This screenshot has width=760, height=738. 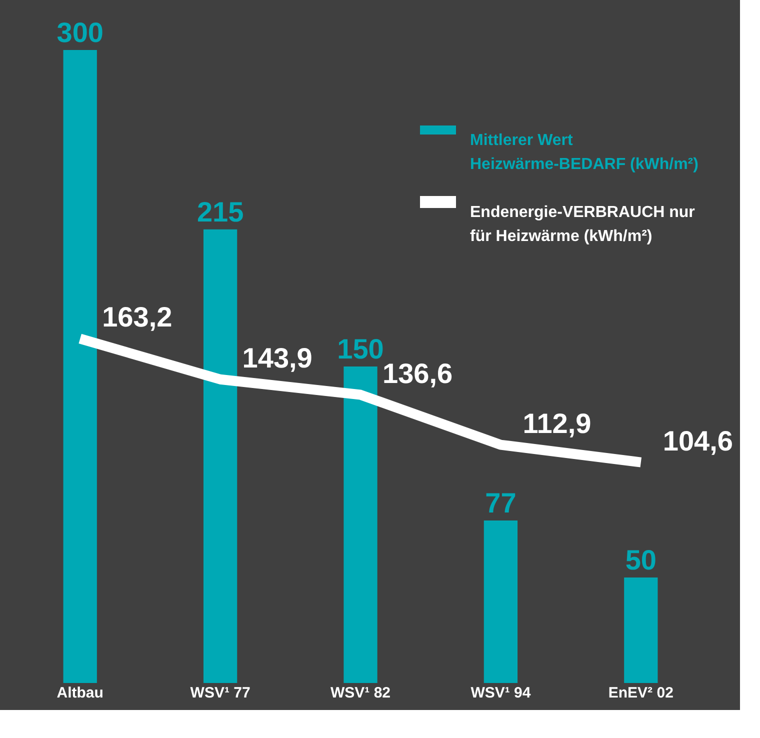 I want to click on data-label: 300, so click(x=80, y=32).